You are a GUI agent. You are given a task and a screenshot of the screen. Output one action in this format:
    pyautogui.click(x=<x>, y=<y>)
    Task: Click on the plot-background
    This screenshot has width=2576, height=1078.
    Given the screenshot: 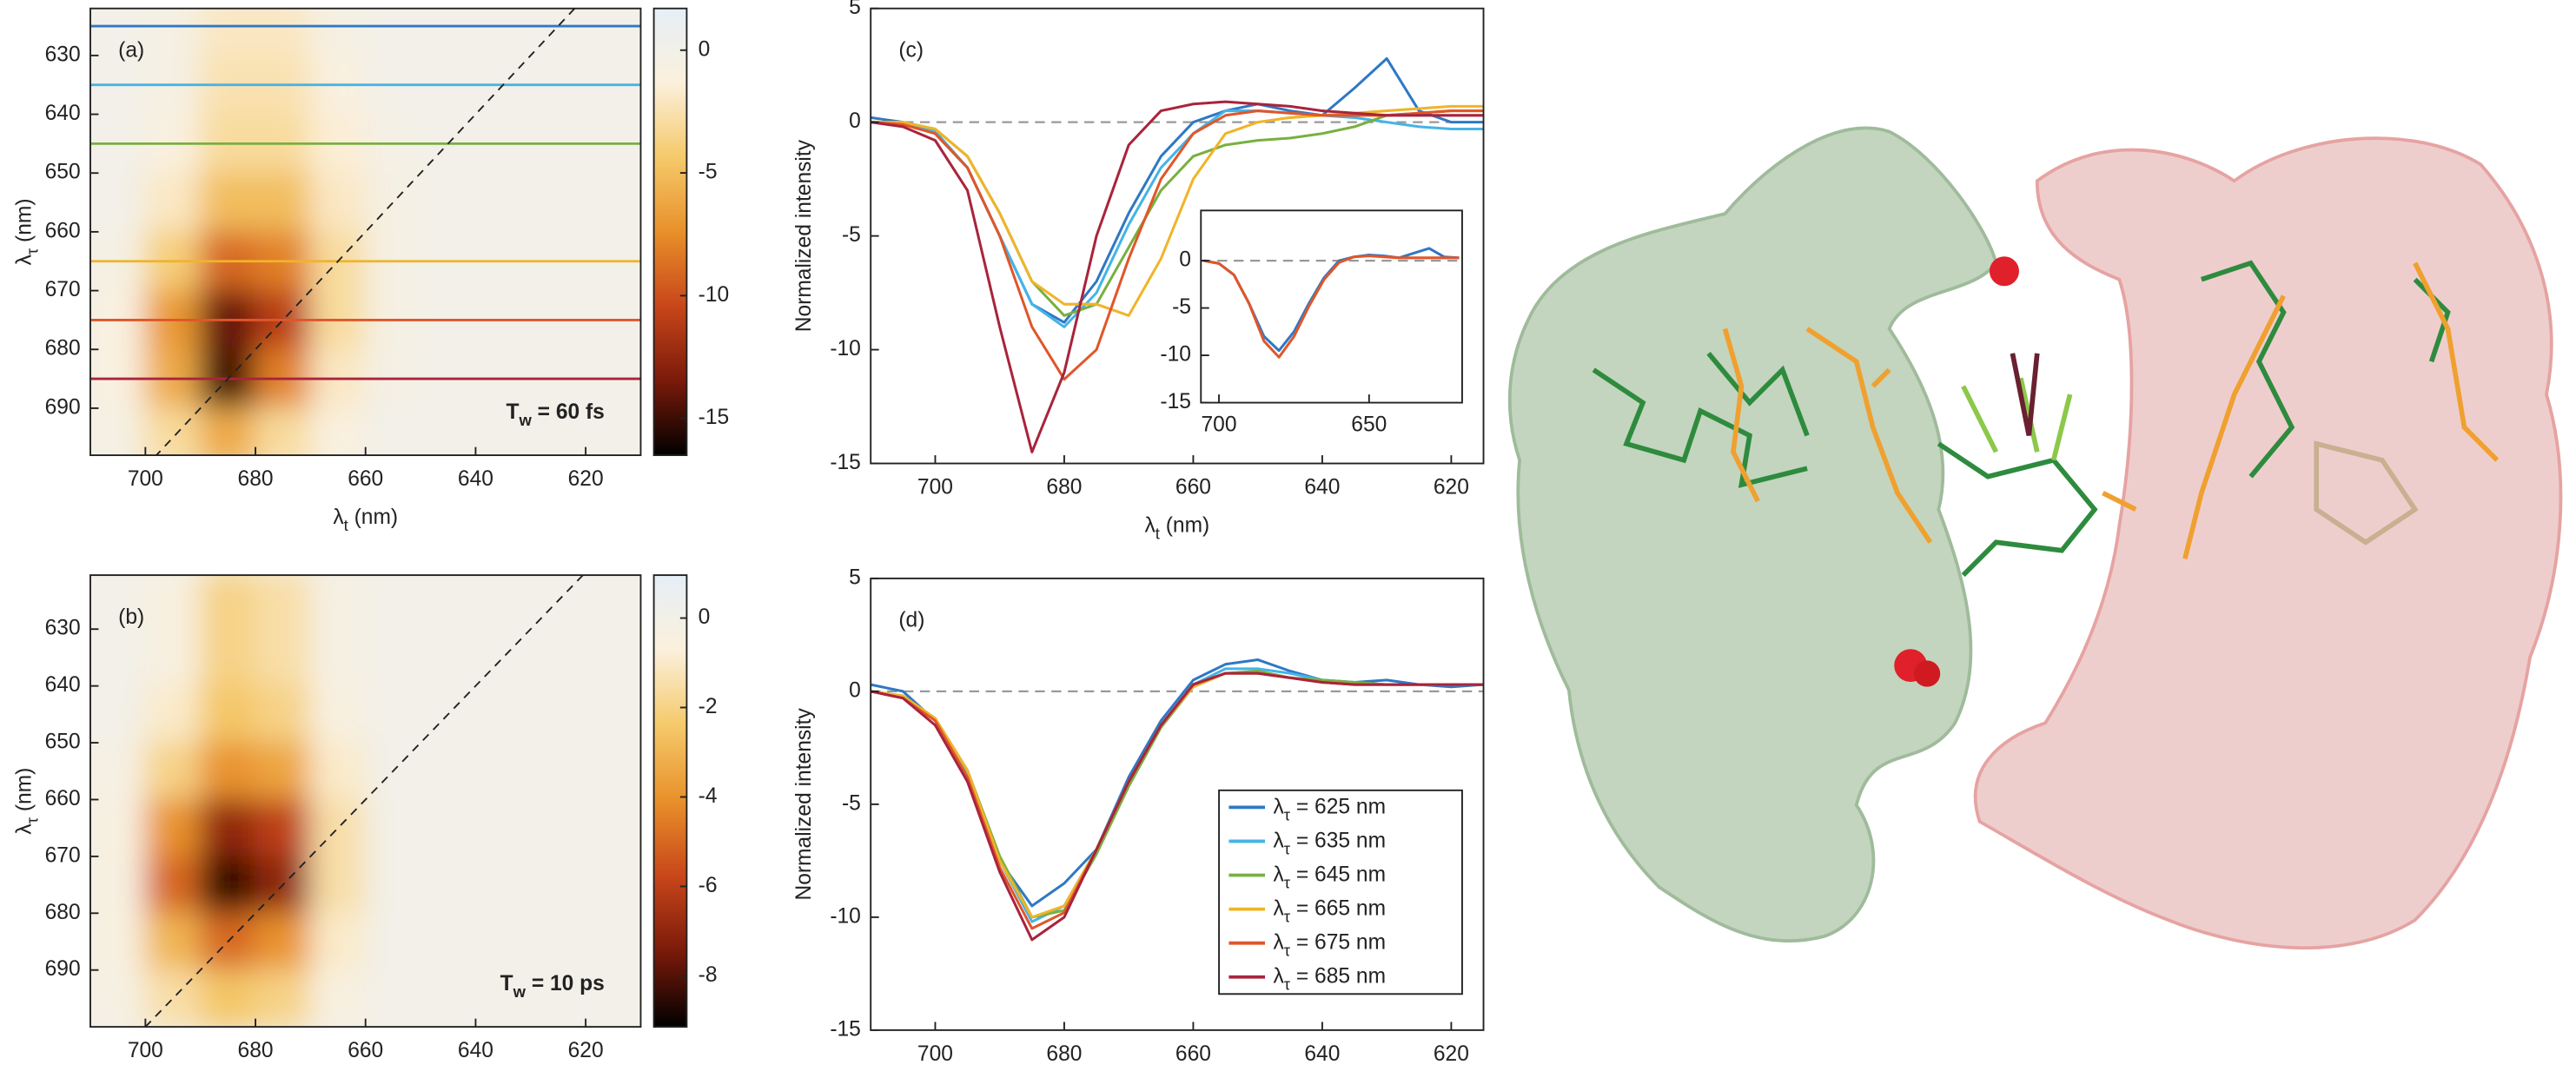 What is the action you would take?
    pyautogui.click(x=1331, y=306)
    